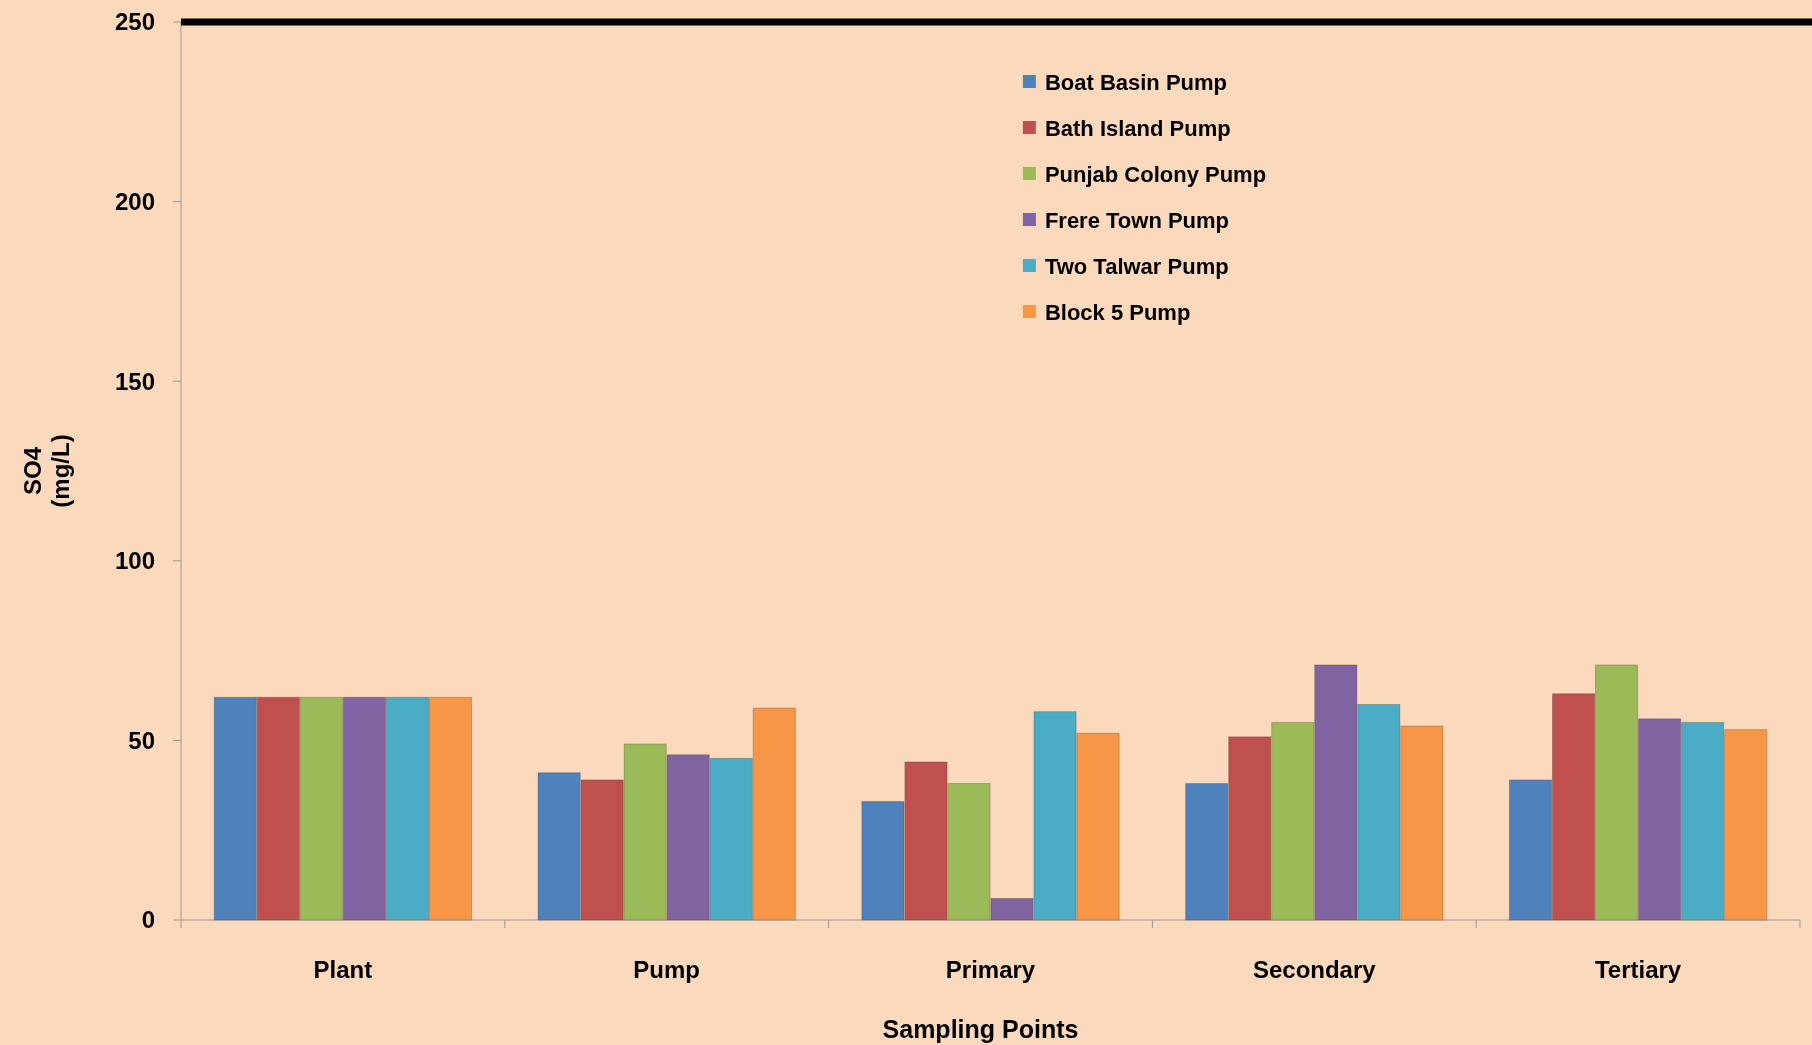 This screenshot has height=1045, width=1812. Describe the element at coordinates (1155, 174) in the screenshot. I see `legend-label: Punjab Colony Pump` at that location.